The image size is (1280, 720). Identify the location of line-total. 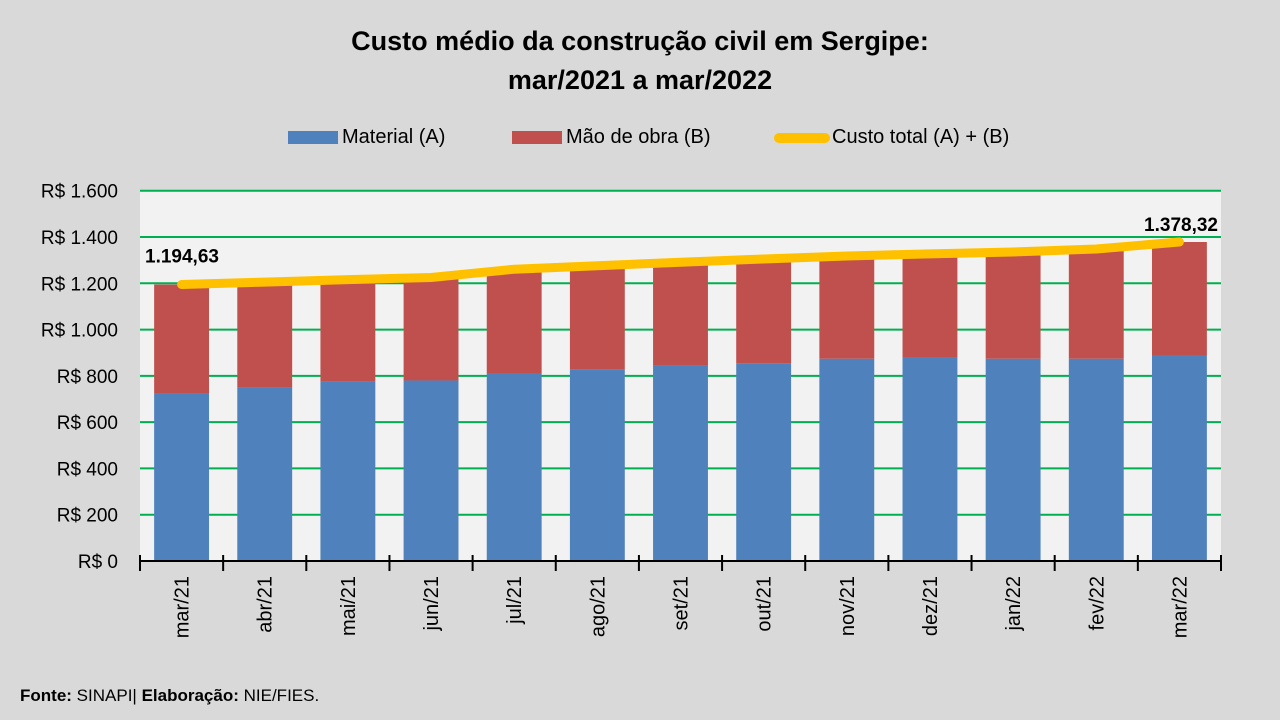
(680, 263).